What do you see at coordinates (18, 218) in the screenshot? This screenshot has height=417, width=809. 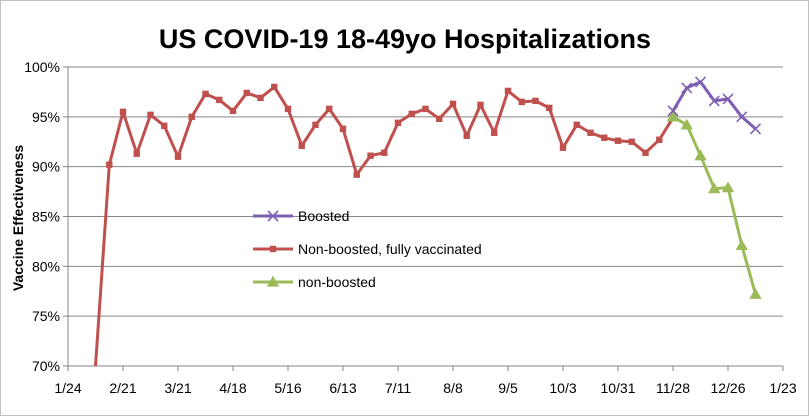 I see `y-axis-label: Vaccine Effectiveness` at bounding box center [18, 218].